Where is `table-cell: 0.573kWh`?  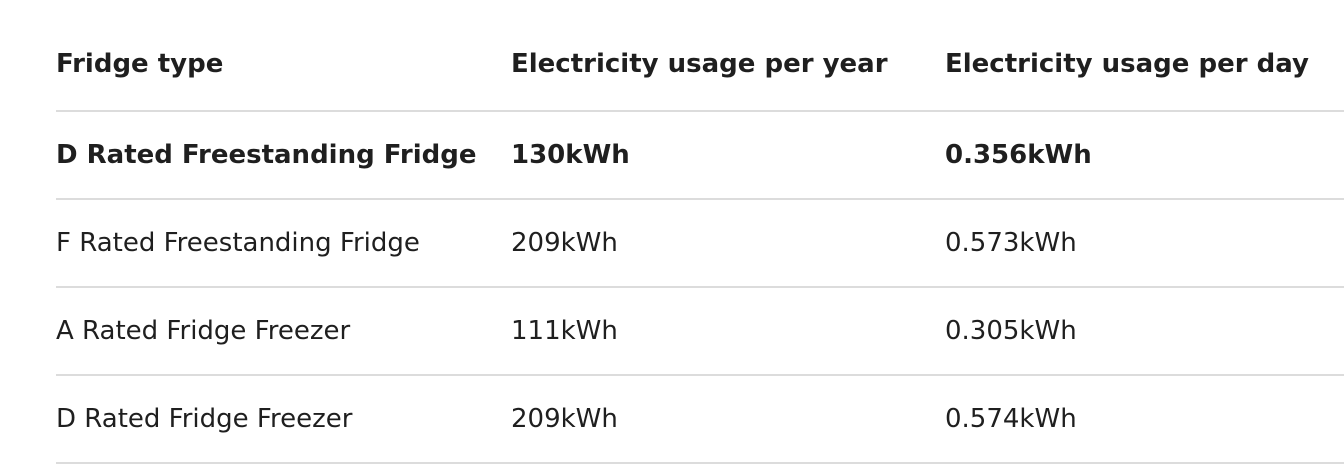 table-cell: 0.573kWh is located at coordinates (1144, 243).